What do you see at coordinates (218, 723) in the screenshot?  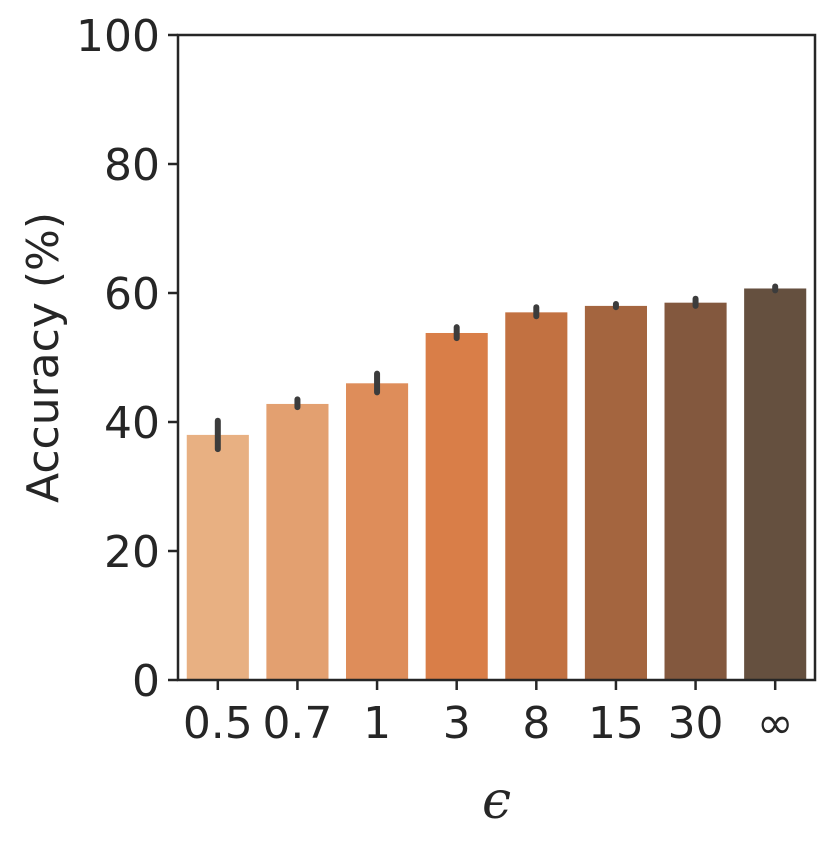 I see `x-tick-label-0: 0.5` at bounding box center [218, 723].